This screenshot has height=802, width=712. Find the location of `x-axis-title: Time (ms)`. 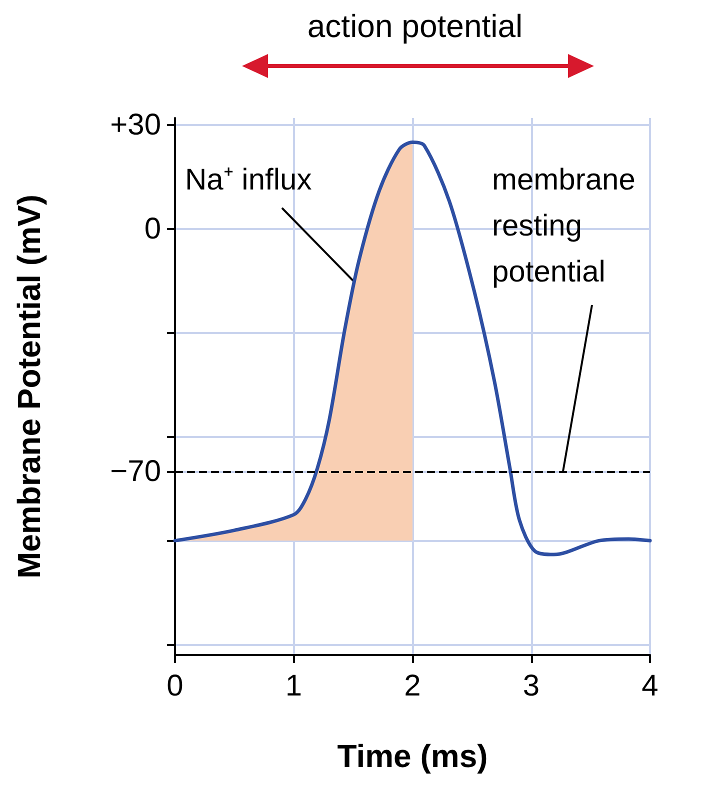

x-axis-title: Time (ms) is located at coordinates (412, 756).